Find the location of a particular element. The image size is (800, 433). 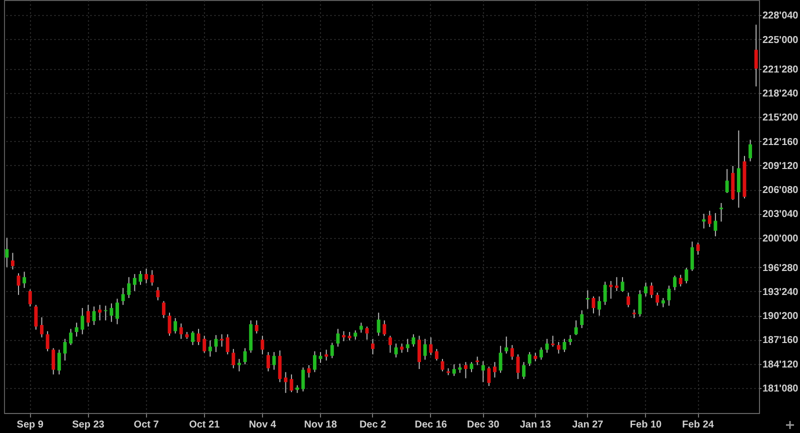

y-tick-label: 181'080 is located at coordinates (780, 388).